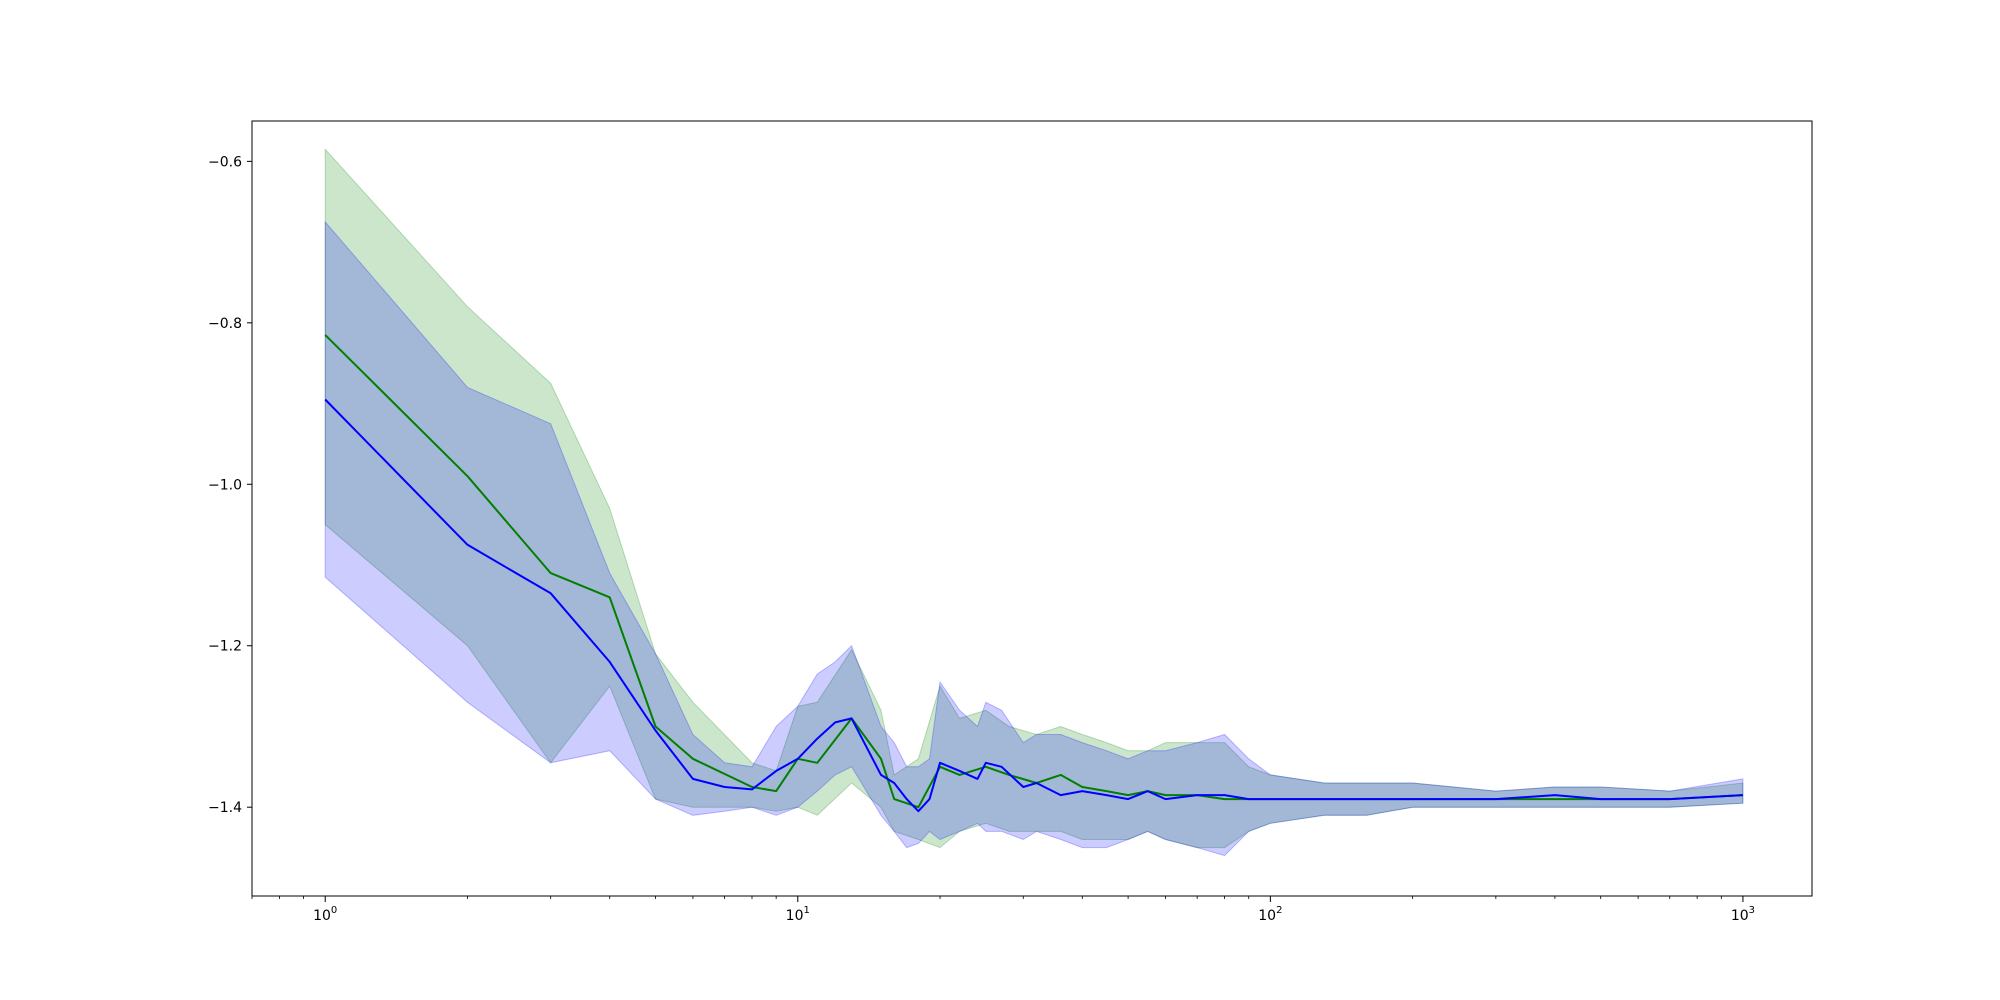 Image resolution: width=2000 pixels, height=1000 pixels. What do you see at coordinates (798, 914) in the screenshot?
I see `x-tick-label: 10¹` at bounding box center [798, 914].